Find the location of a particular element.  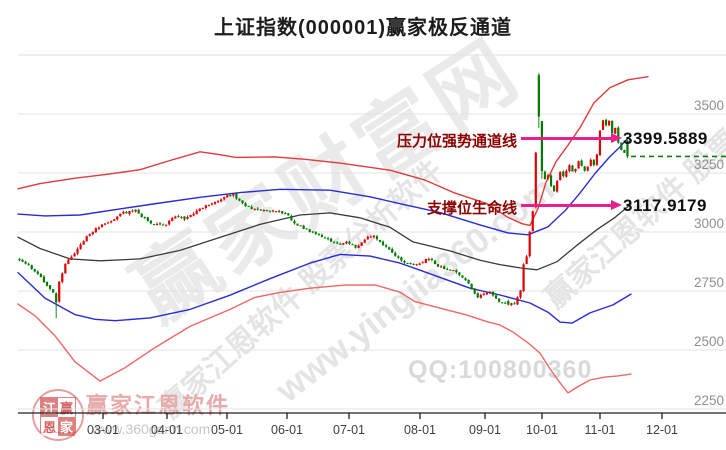

support-arrow is located at coordinates (571, 205).